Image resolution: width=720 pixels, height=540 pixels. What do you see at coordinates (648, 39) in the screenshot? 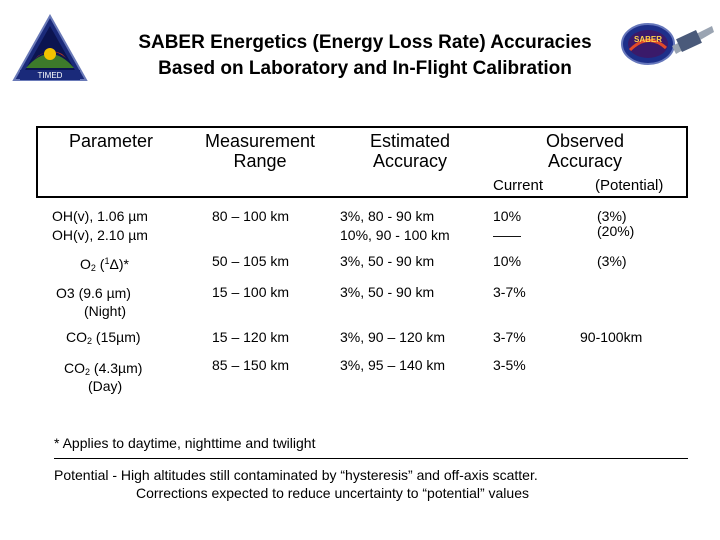
I see `saber-logo-text: SABER` at bounding box center [648, 39].